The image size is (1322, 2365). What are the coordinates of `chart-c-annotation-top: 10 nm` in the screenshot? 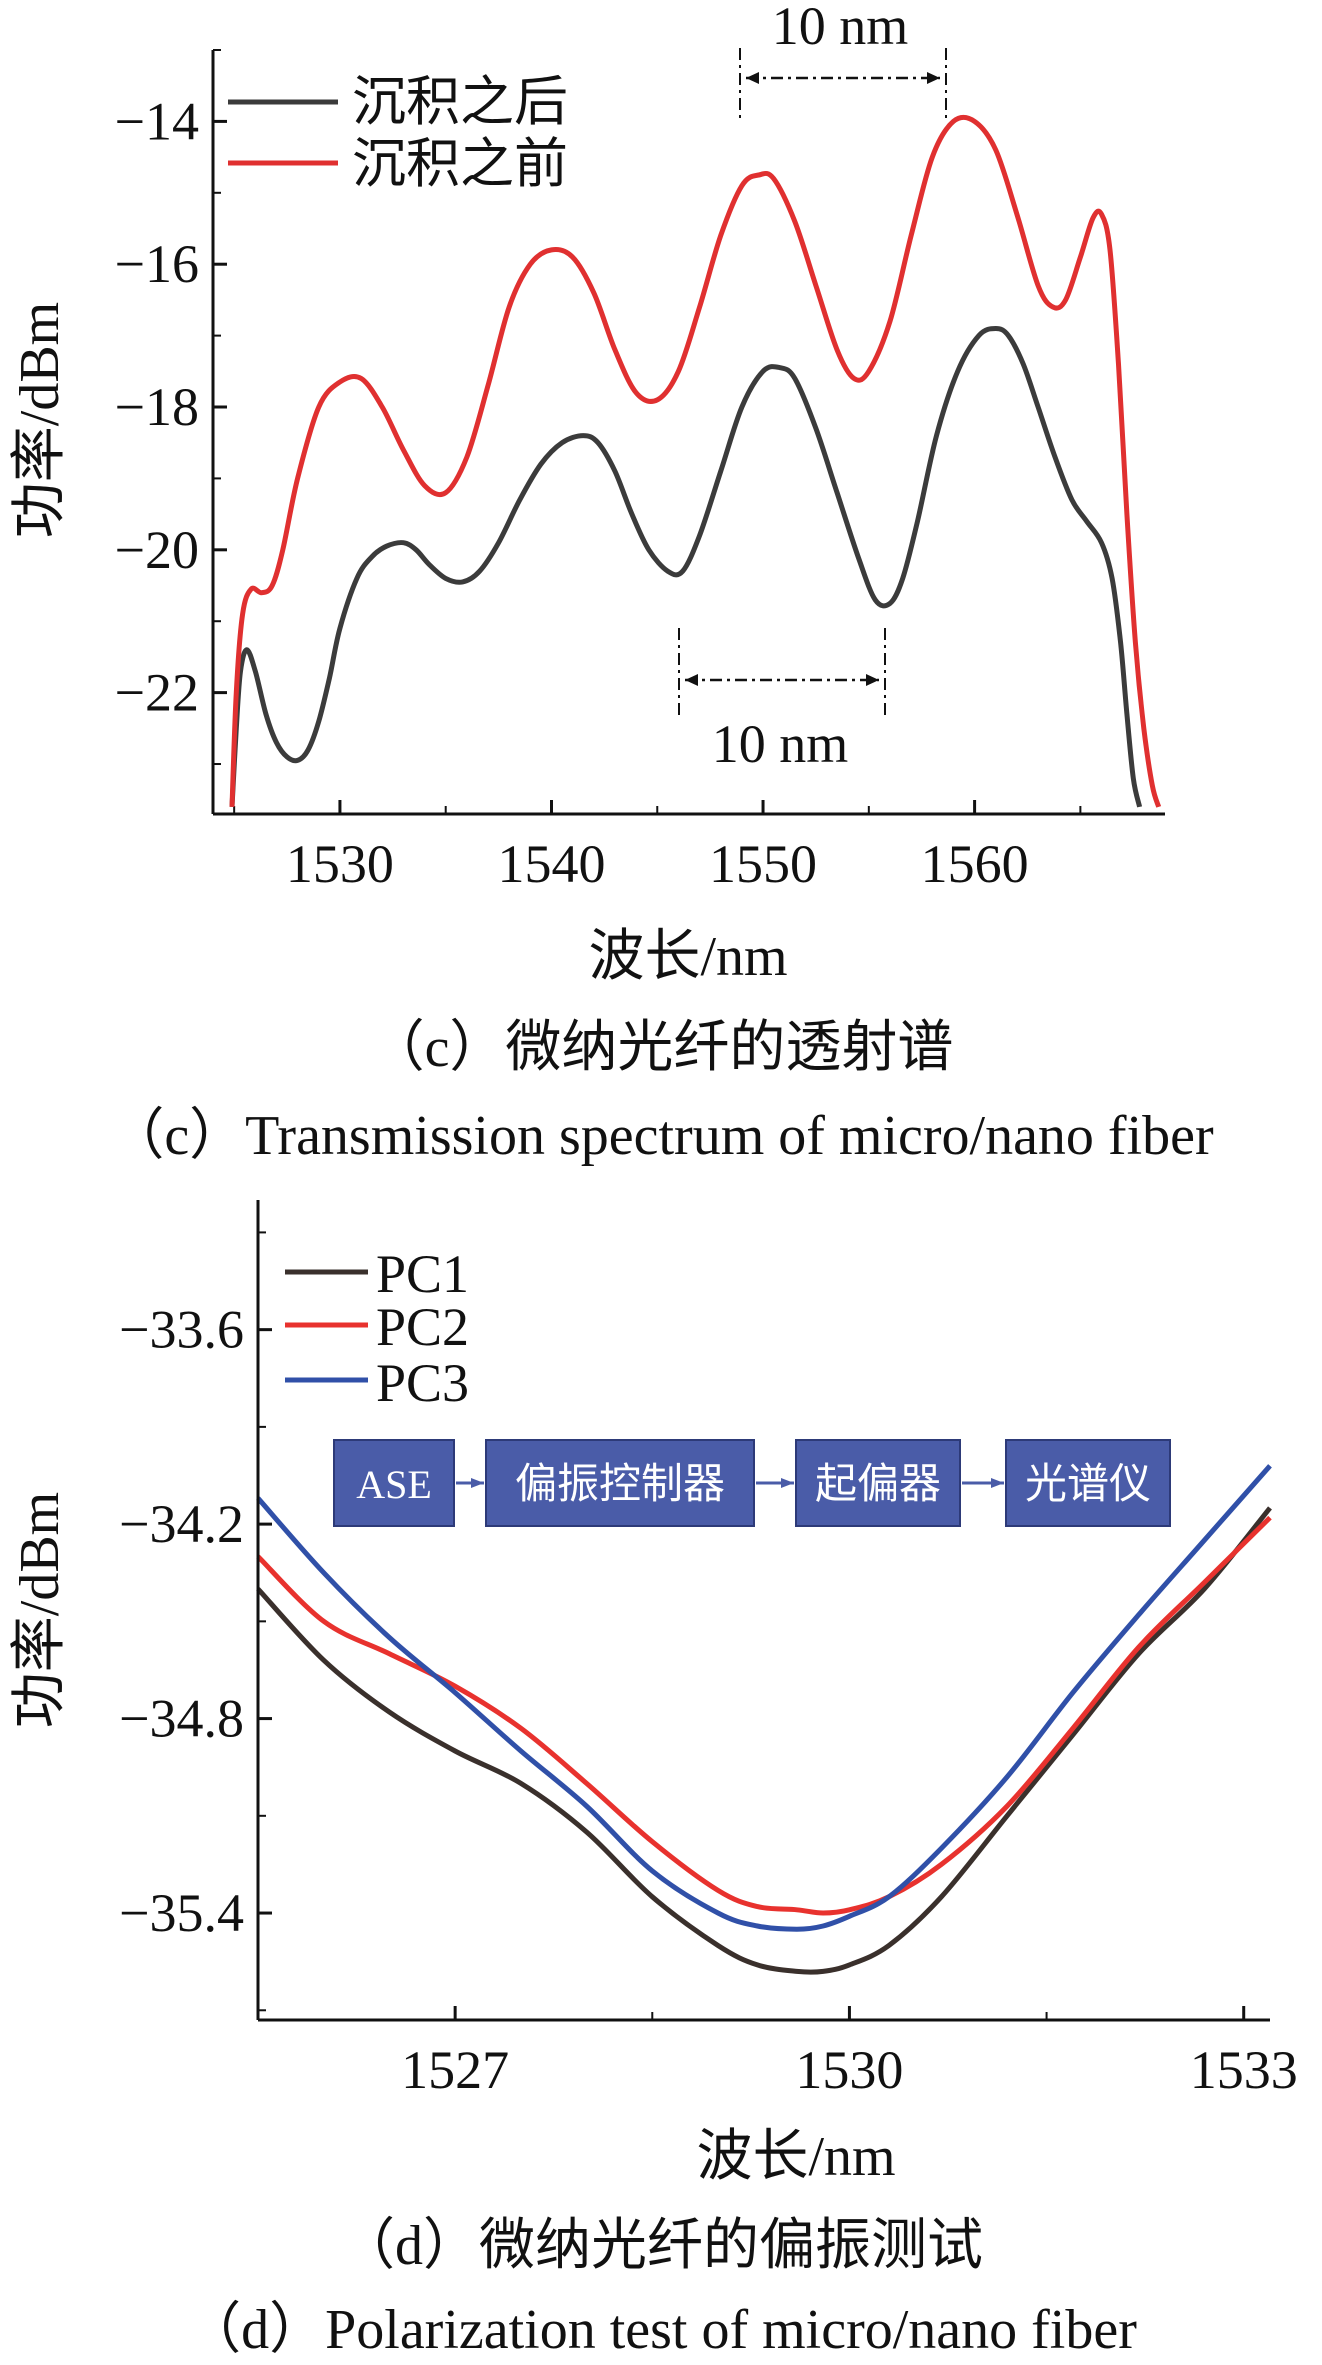 It's located at (843, 60).